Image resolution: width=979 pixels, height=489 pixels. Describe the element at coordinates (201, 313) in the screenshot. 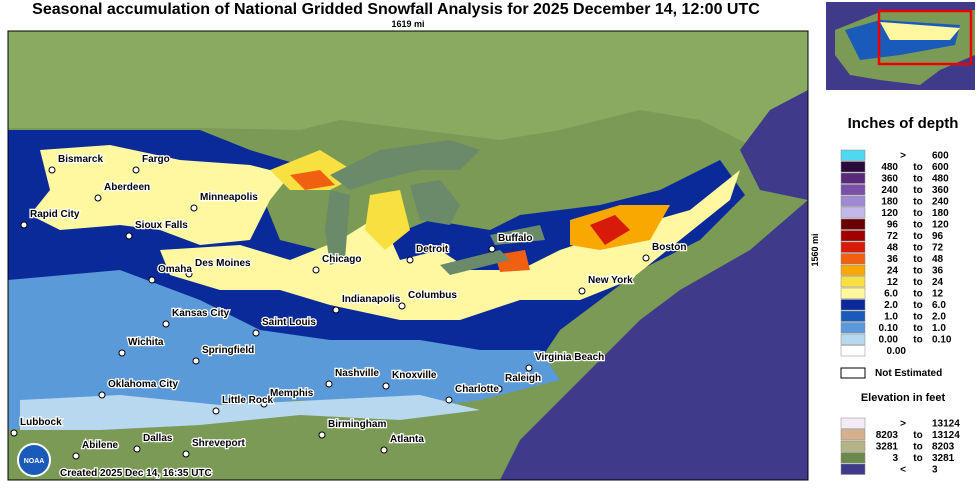

I see `city-label: Kansas City` at that location.